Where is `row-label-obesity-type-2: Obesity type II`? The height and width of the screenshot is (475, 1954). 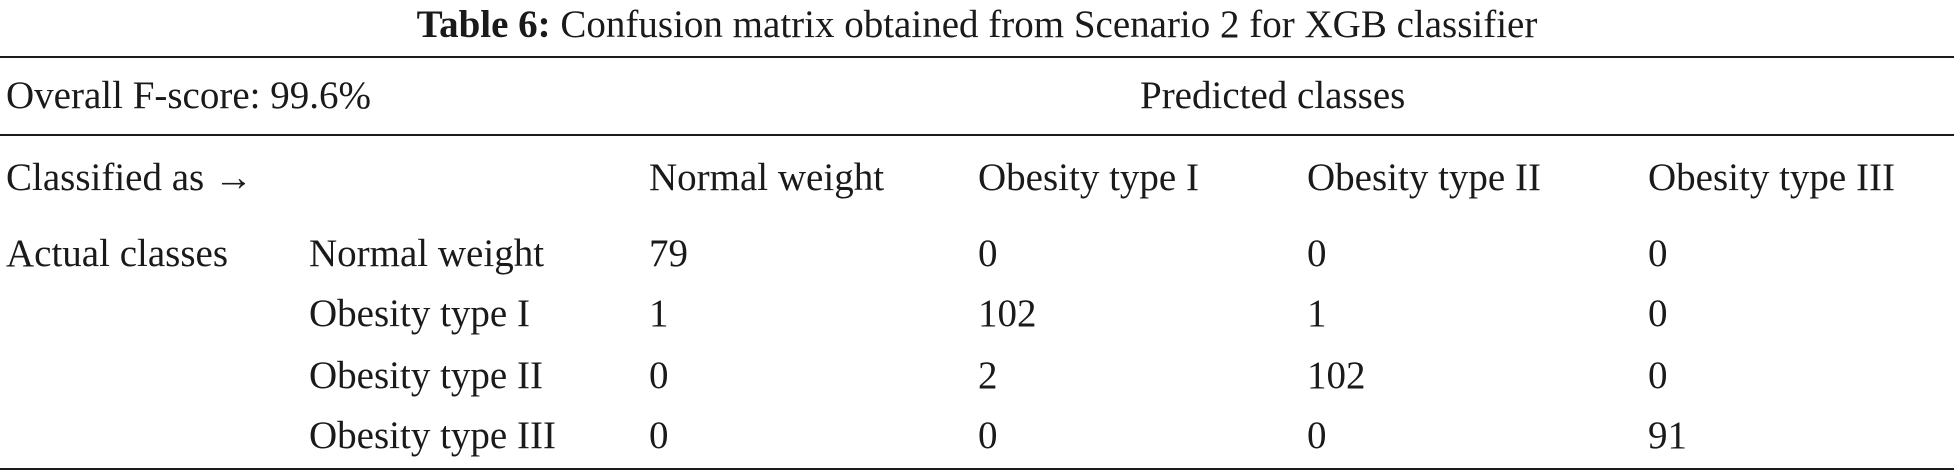 row-label-obesity-type-2: Obesity type II is located at coordinates (426, 375).